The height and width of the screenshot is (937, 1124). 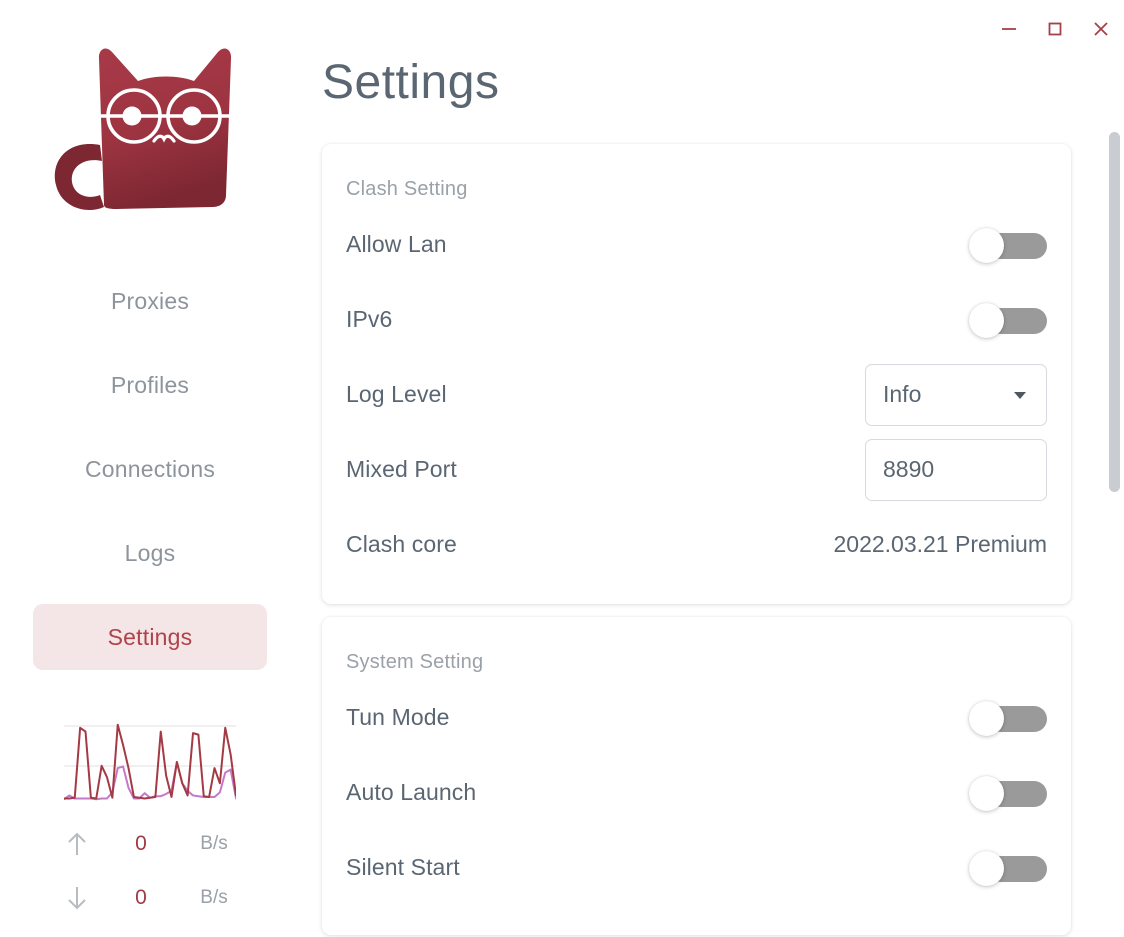 I want to click on row-label: Auto Launch, so click(x=411, y=792).